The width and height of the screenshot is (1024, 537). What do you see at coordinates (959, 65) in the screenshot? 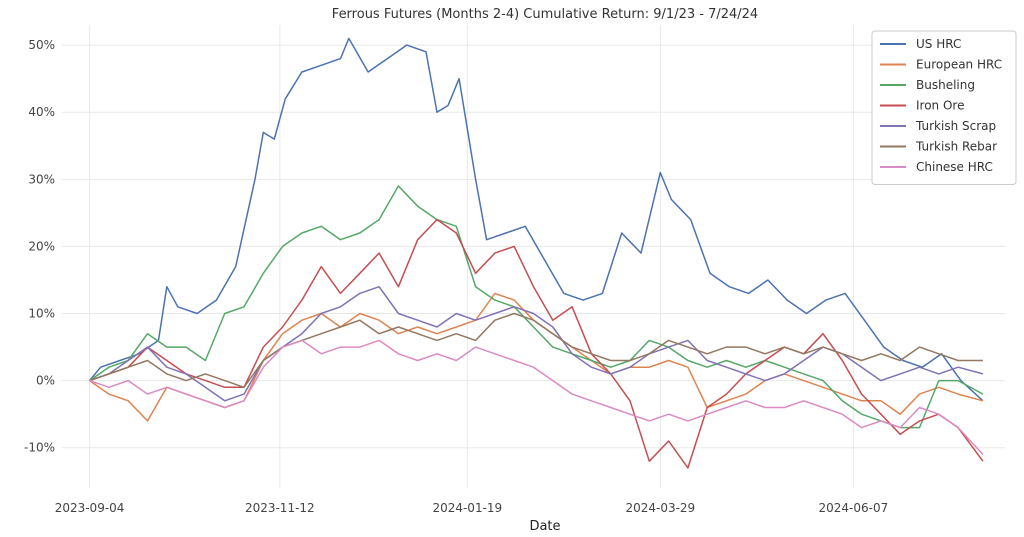
I see `legend-label: European HRC` at bounding box center [959, 65].